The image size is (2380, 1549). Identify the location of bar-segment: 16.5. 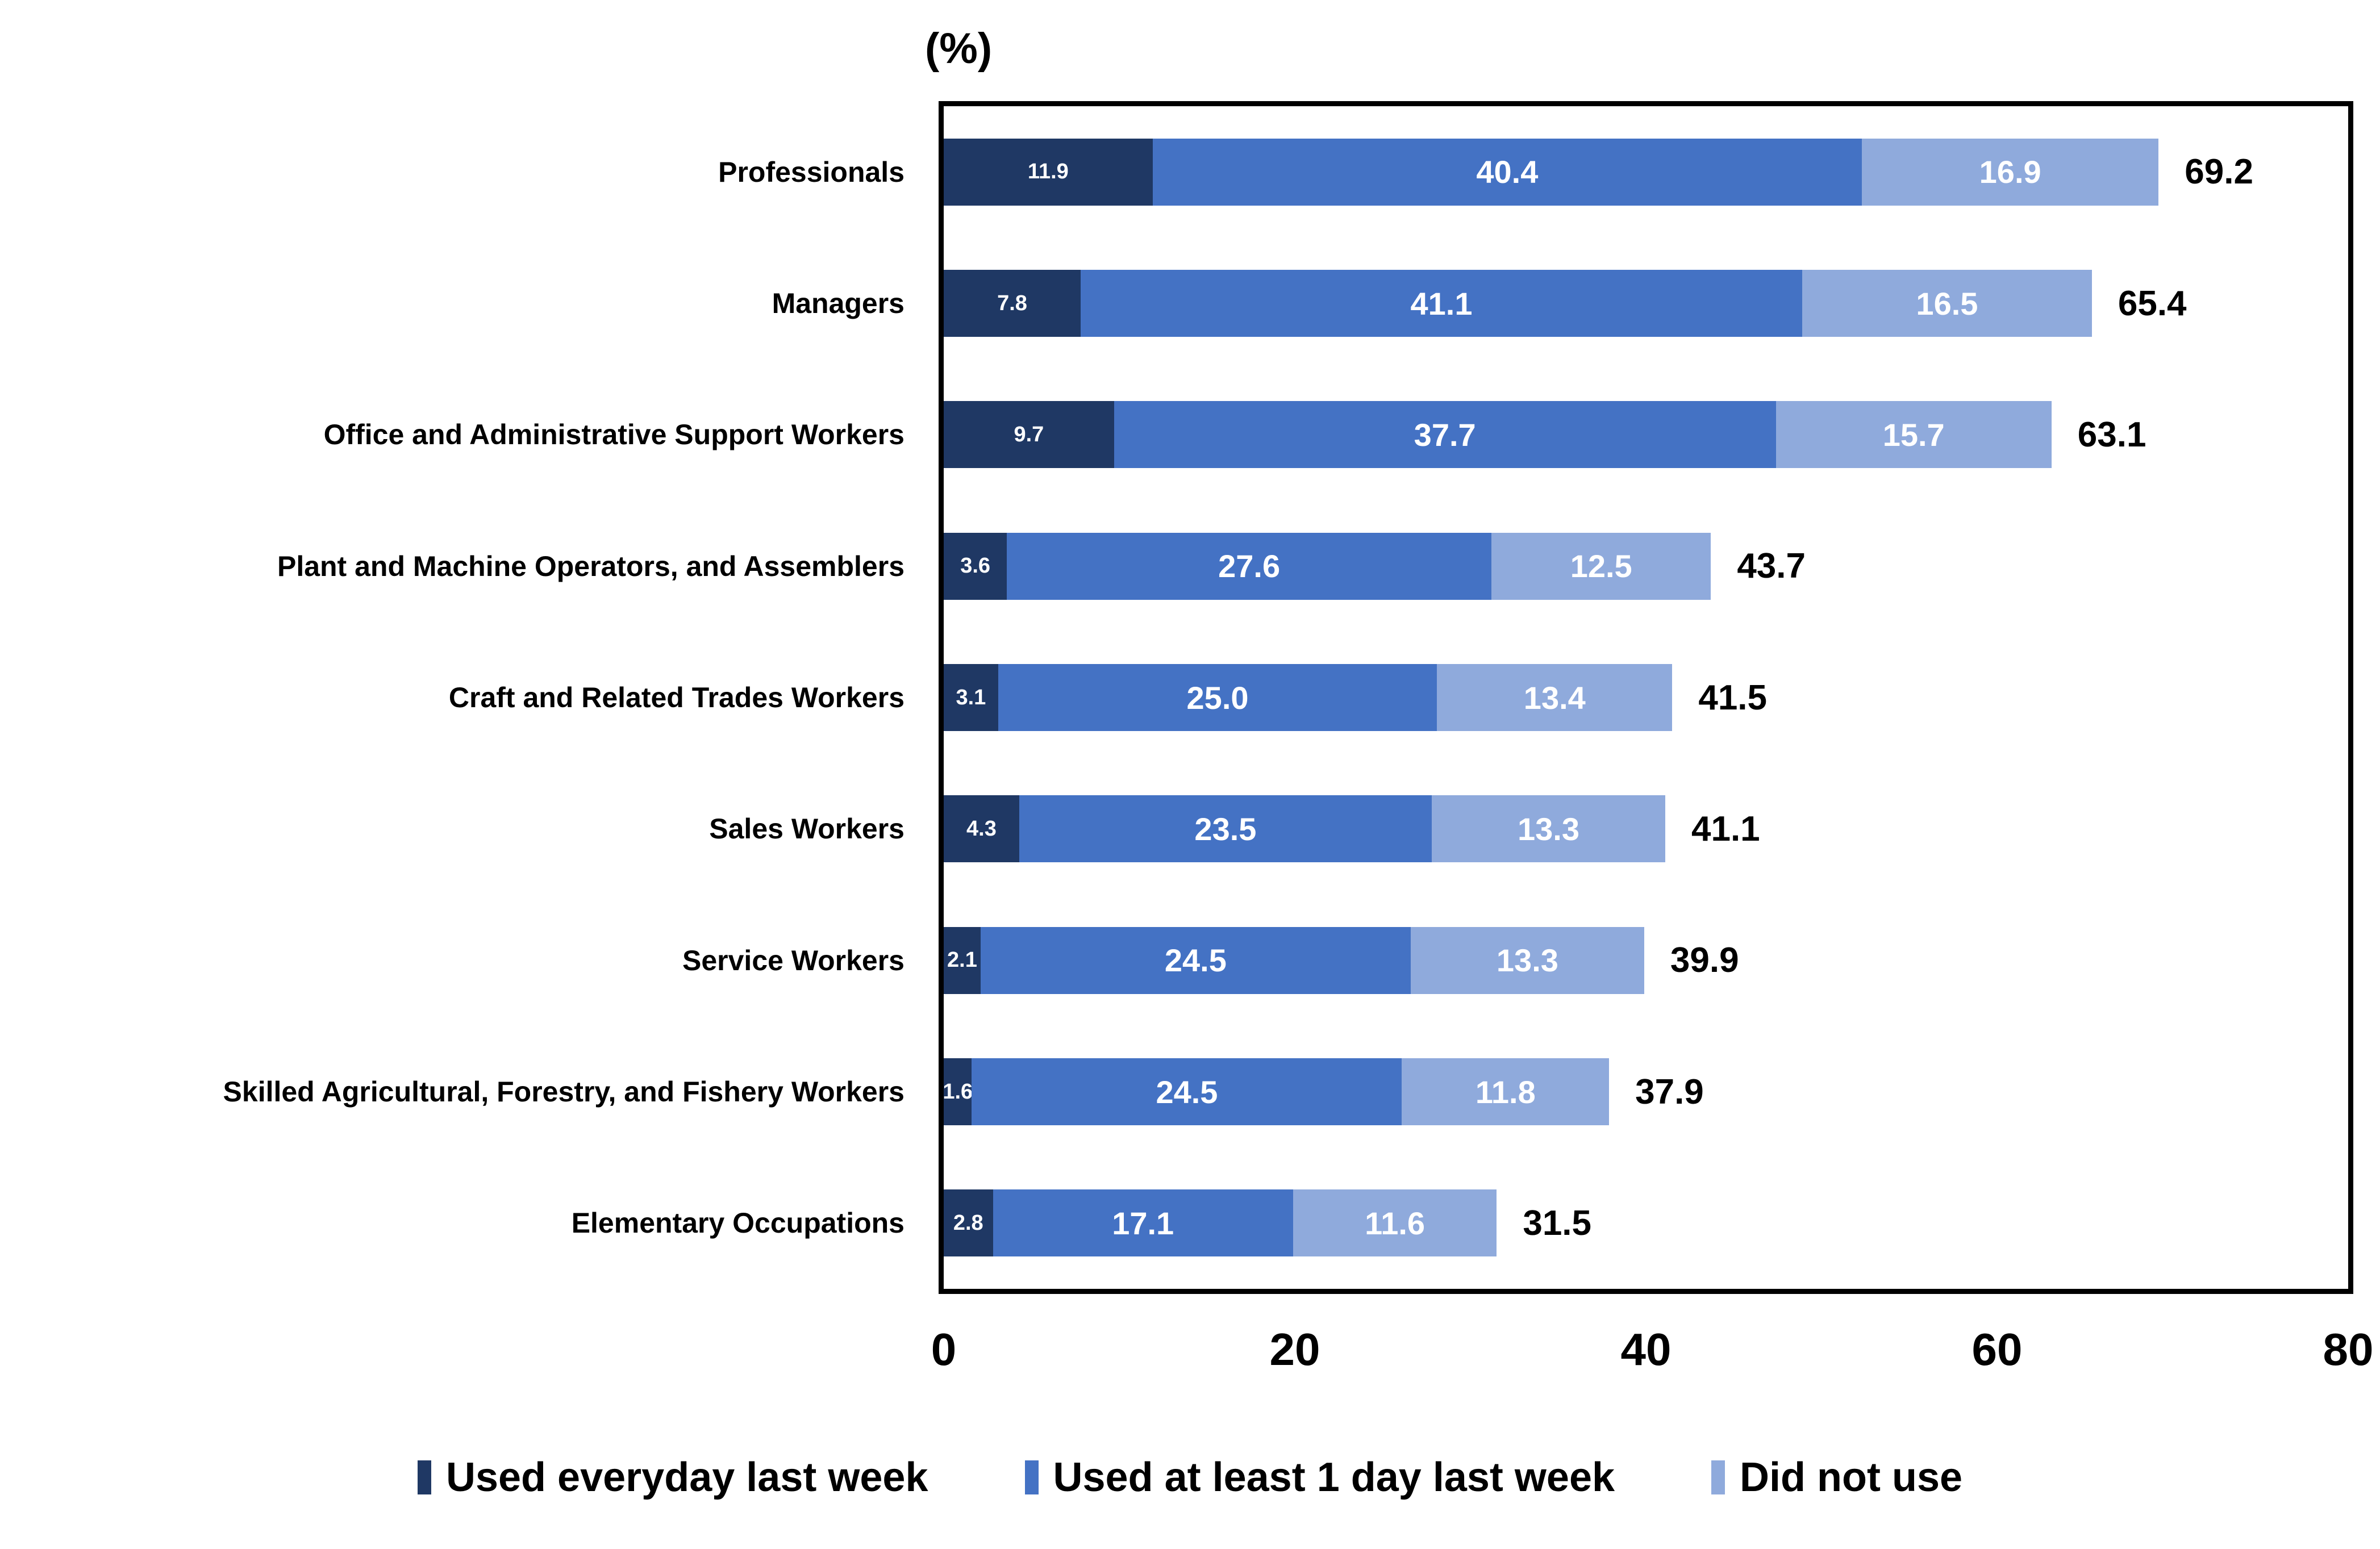
(1947, 303).